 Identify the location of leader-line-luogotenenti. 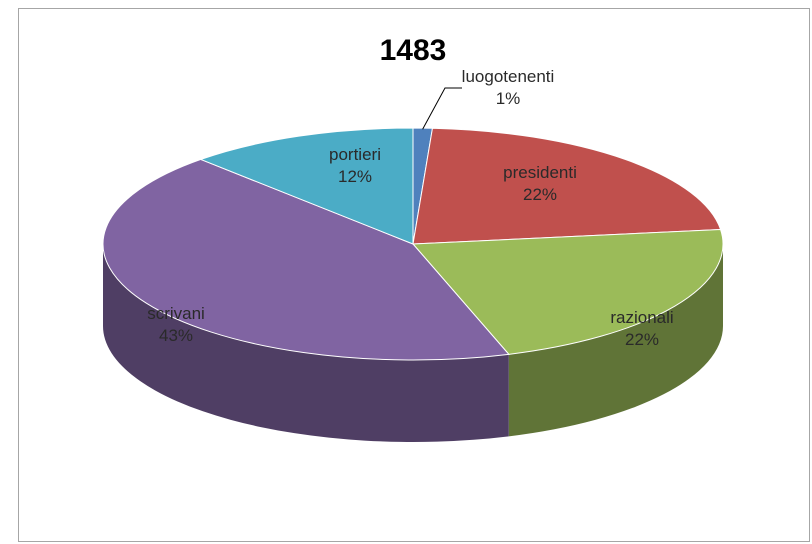
(442, 108).